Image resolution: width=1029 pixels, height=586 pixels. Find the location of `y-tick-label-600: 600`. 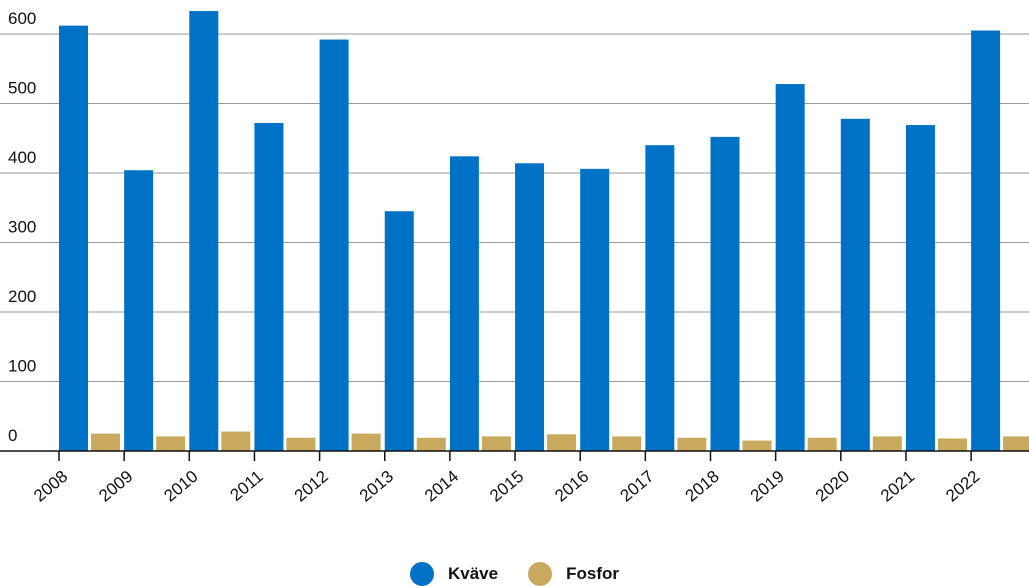

y-tick-label-600: 600 is located at coordinates (22, 18).